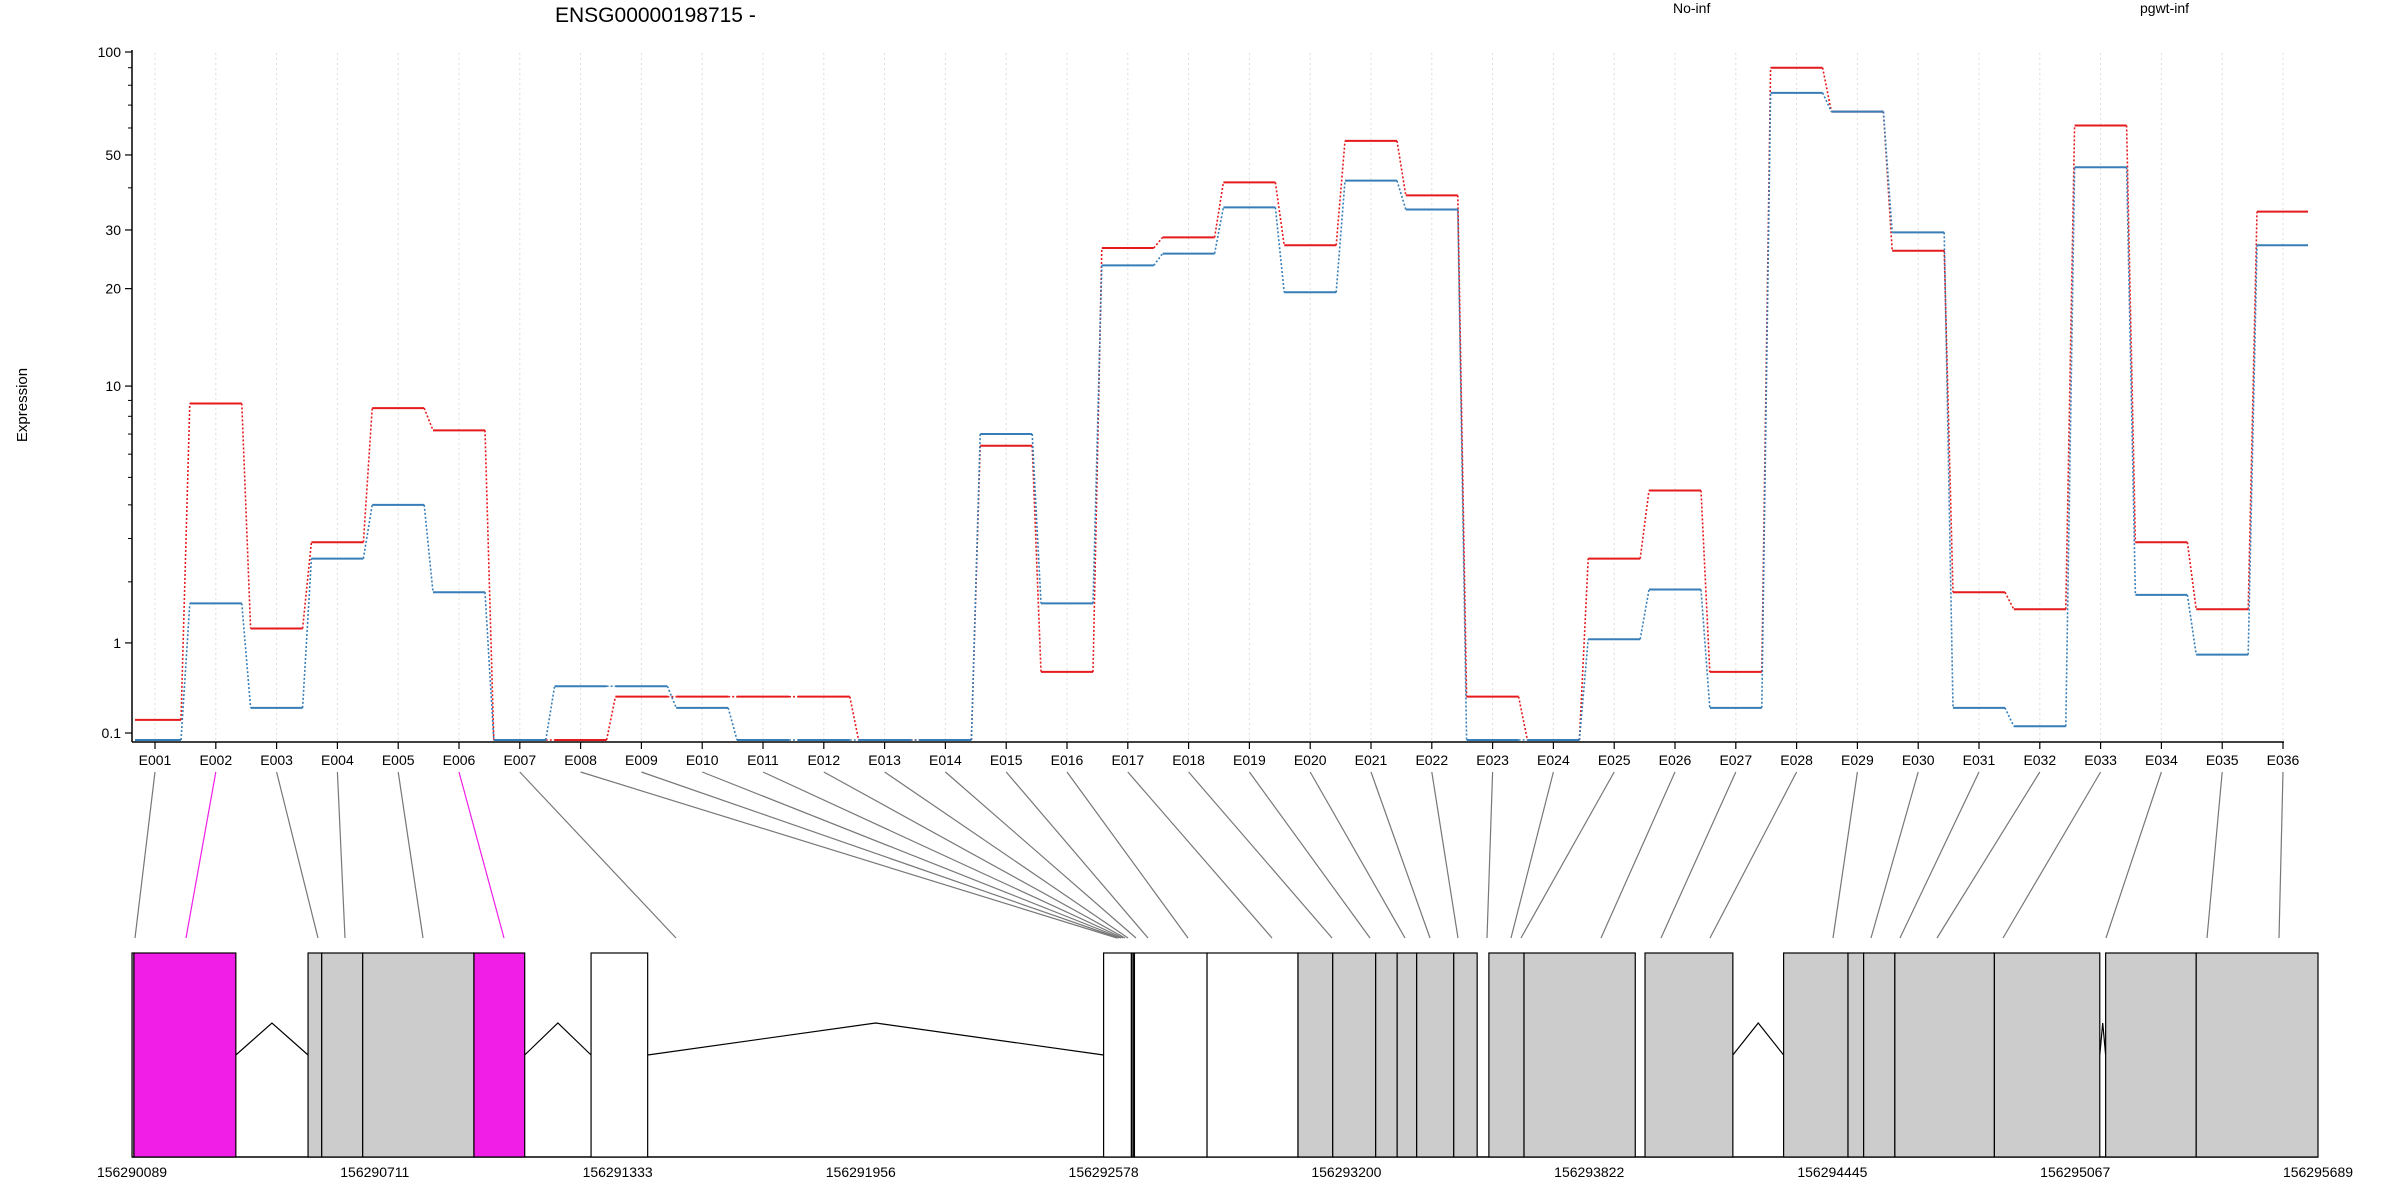 This screenshot has width=2400, height=1200. I want to click on x-tick-label: E024, so click(1553, 760).